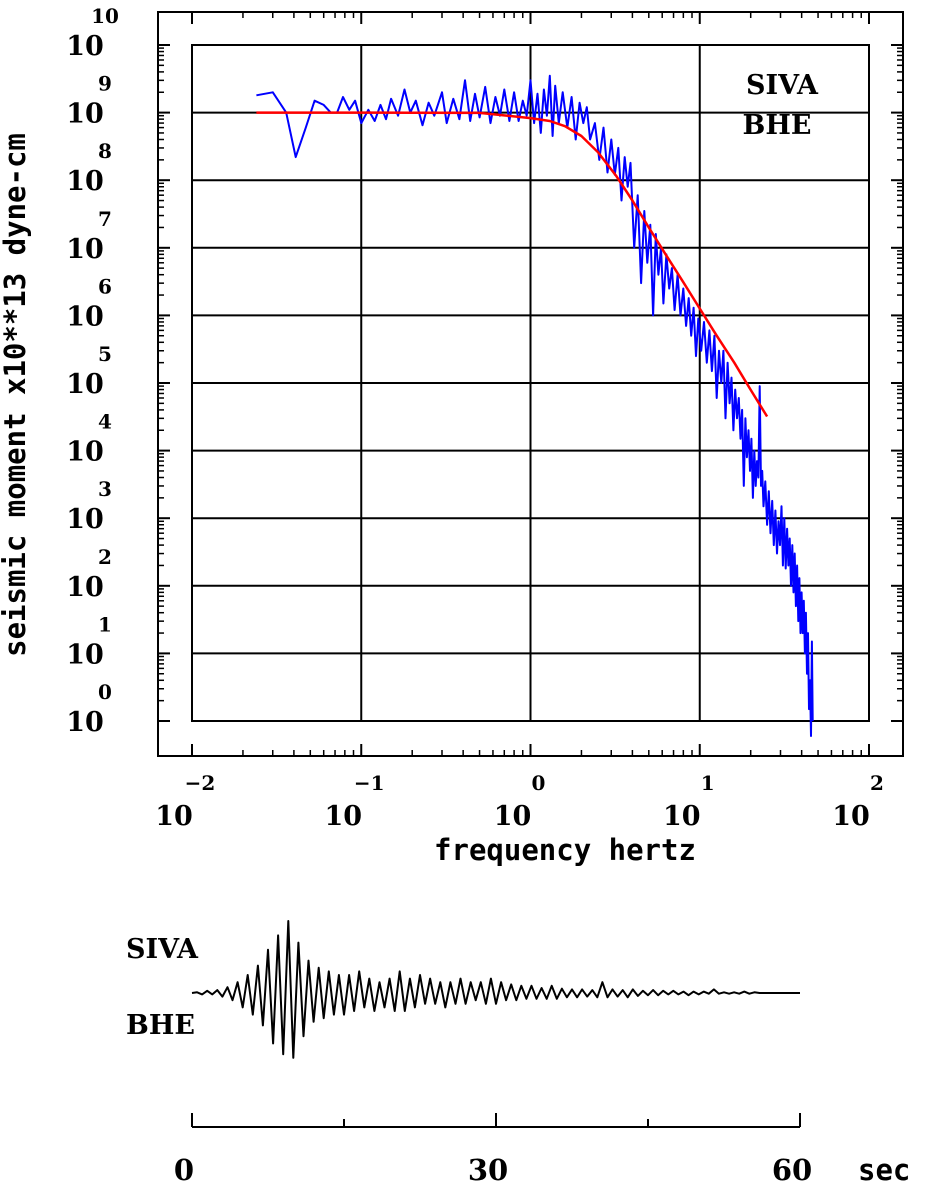  I want to click on seismogram-trace, so click(495, 989).